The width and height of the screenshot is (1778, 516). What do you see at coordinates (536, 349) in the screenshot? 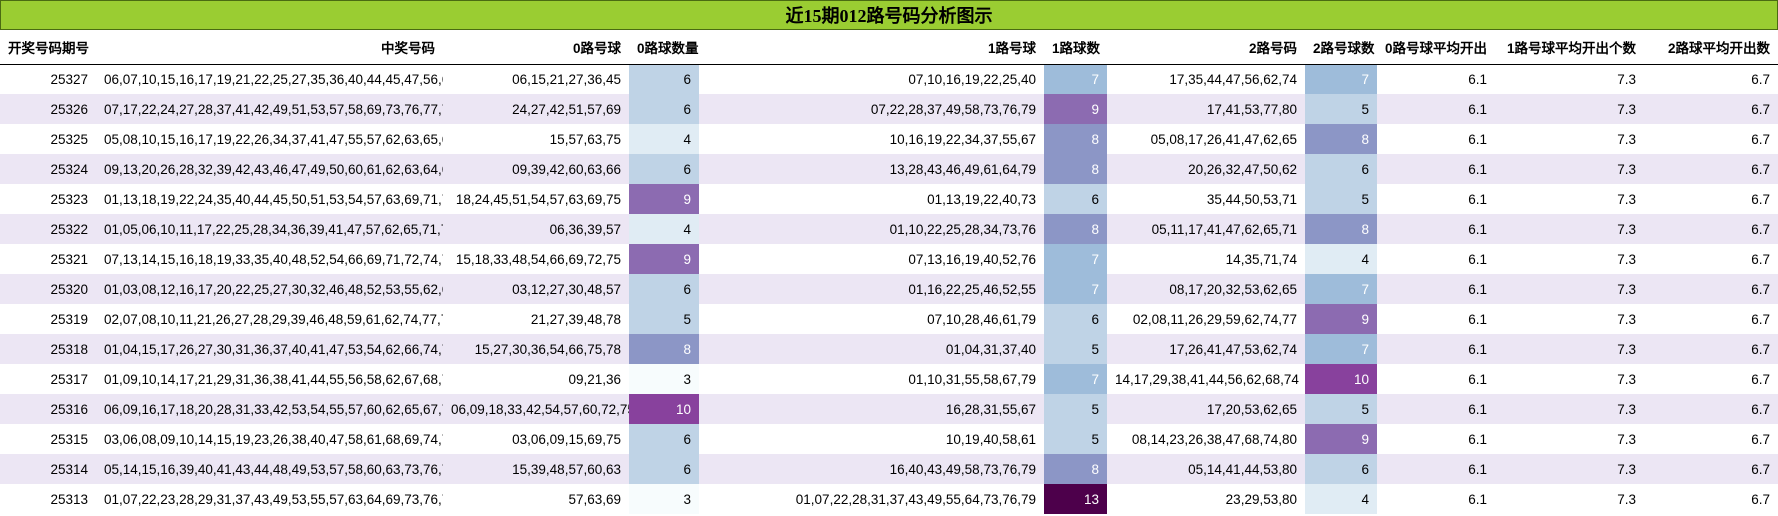
I see `route0-balls-cell: 15,27,30,36,54,66,75,78` at bounding box center [536, 349].